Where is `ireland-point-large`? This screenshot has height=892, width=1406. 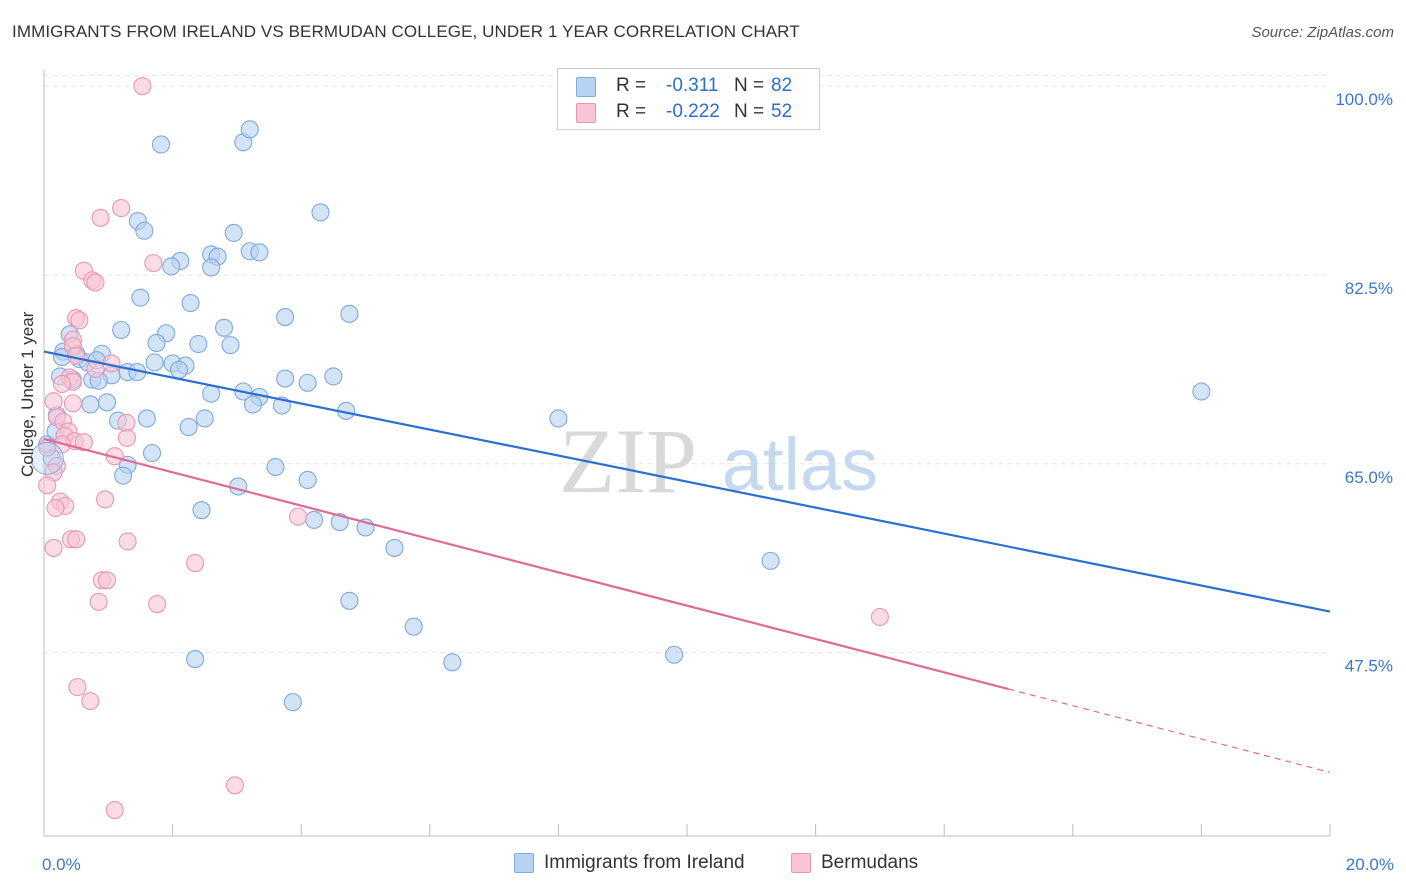 ireland-point-large is located at coordinates (47, 458).